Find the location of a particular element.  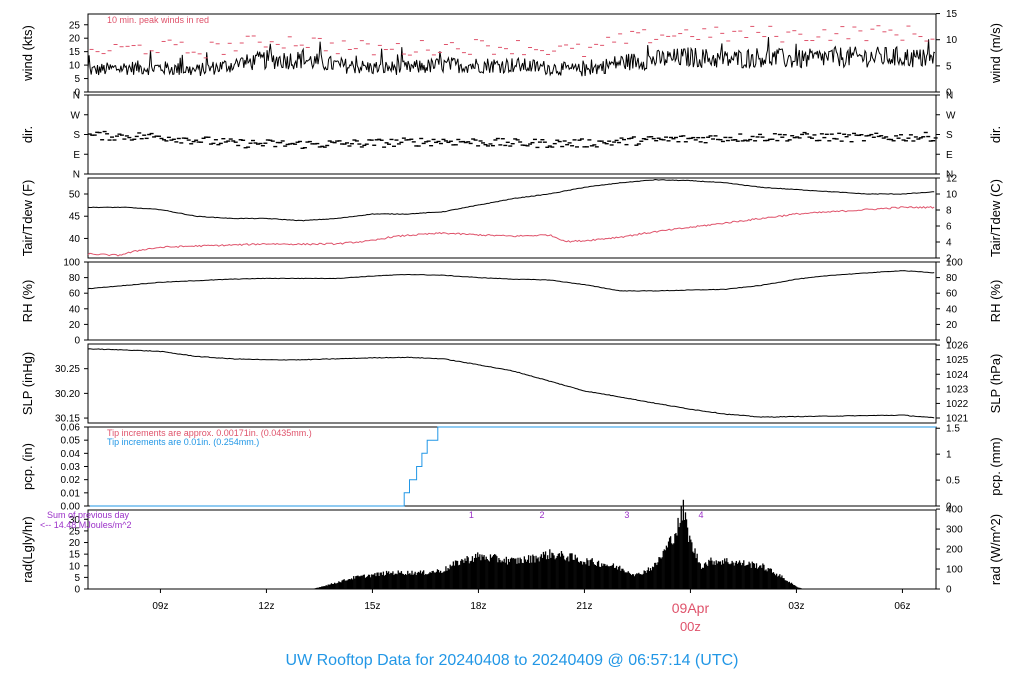

tick-label-left-wind: 0 is located at coordinates (77, 93).